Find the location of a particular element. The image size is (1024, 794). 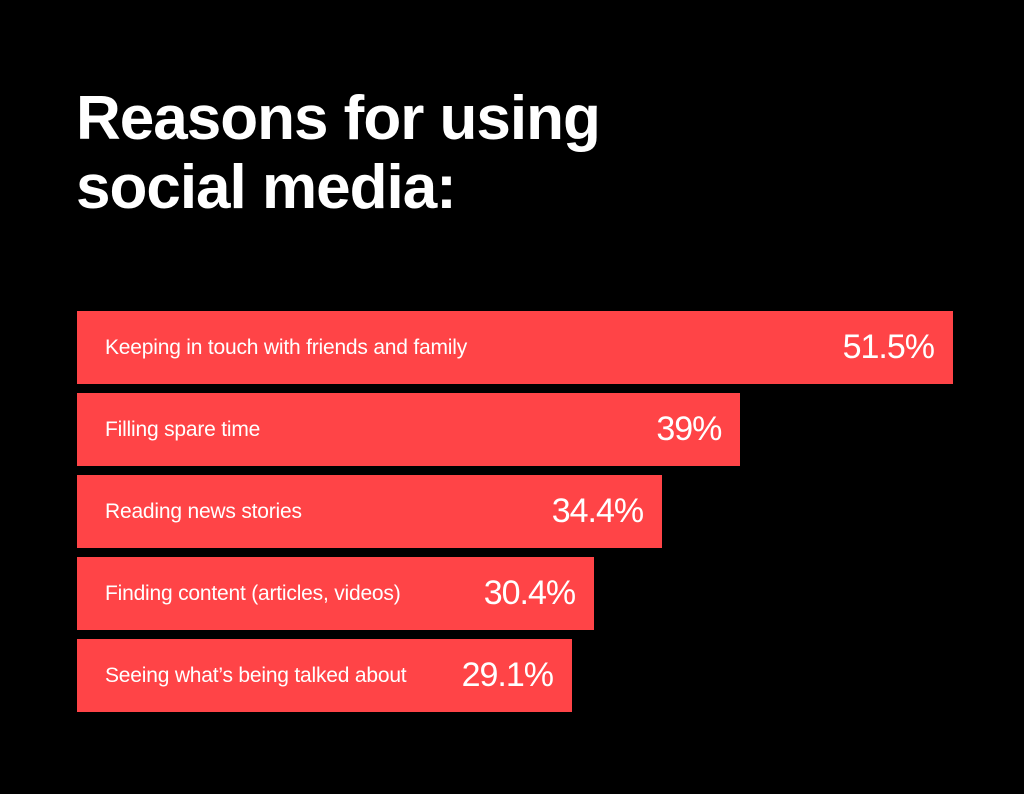

bar-label-1: Keeping in touch with friends and family is located at coordinates (286, 347).